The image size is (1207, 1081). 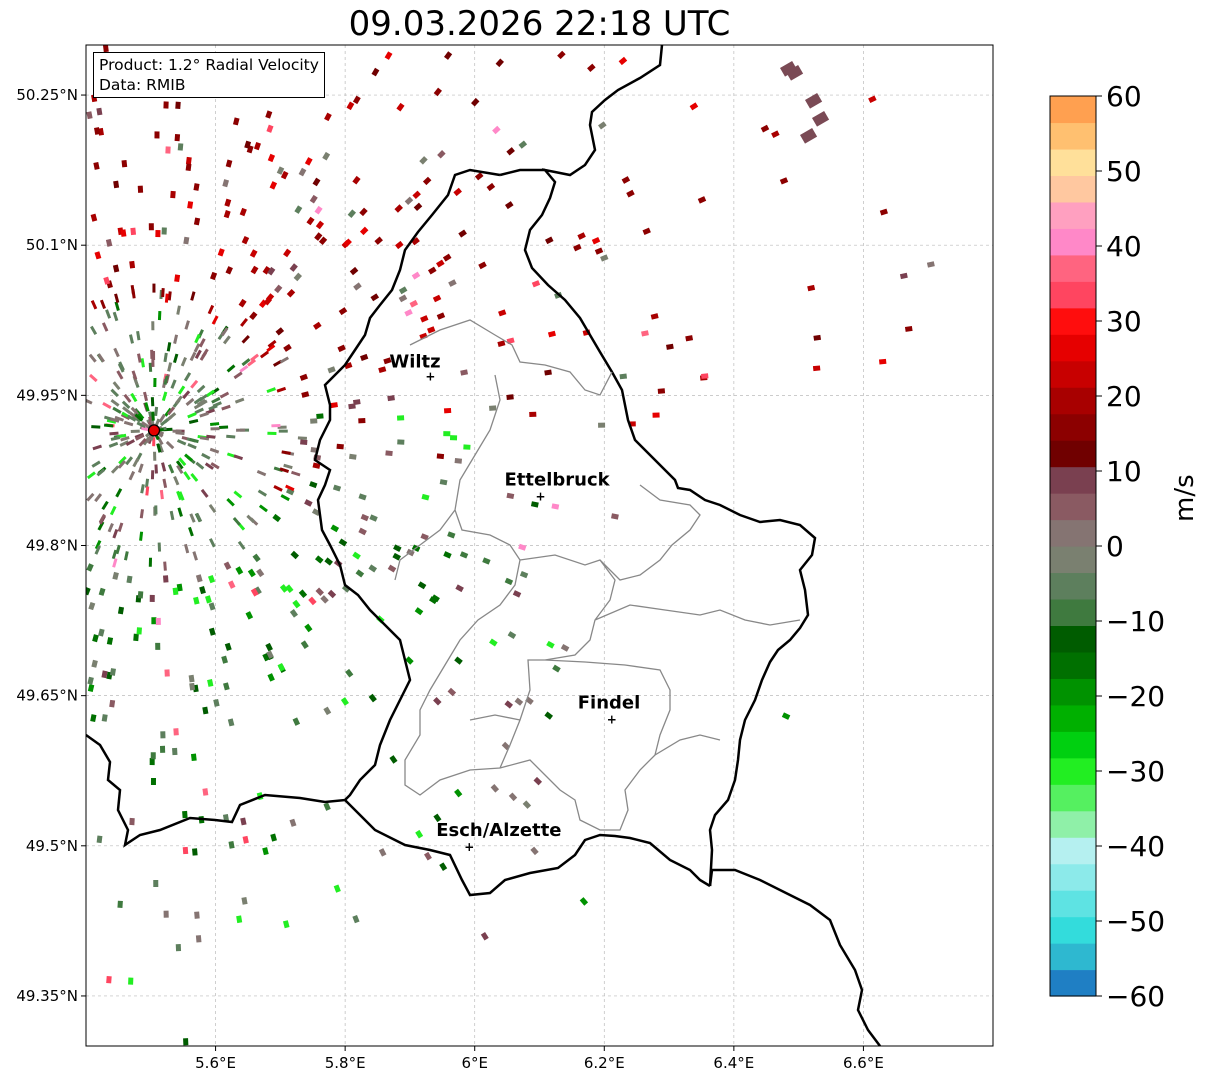 I want to click on colorbar-tick-label: −30, so click(x=1135, y=771).